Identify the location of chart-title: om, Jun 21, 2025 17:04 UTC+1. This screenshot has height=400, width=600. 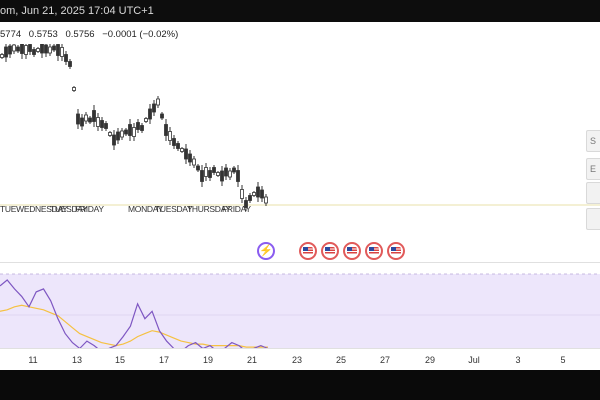
(77, 11).